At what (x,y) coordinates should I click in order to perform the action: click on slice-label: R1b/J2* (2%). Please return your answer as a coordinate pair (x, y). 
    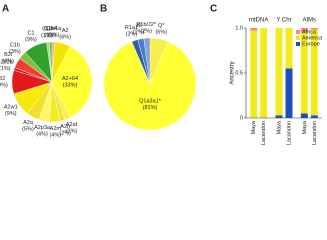
    Looking at the image, I should click on (146, 29).